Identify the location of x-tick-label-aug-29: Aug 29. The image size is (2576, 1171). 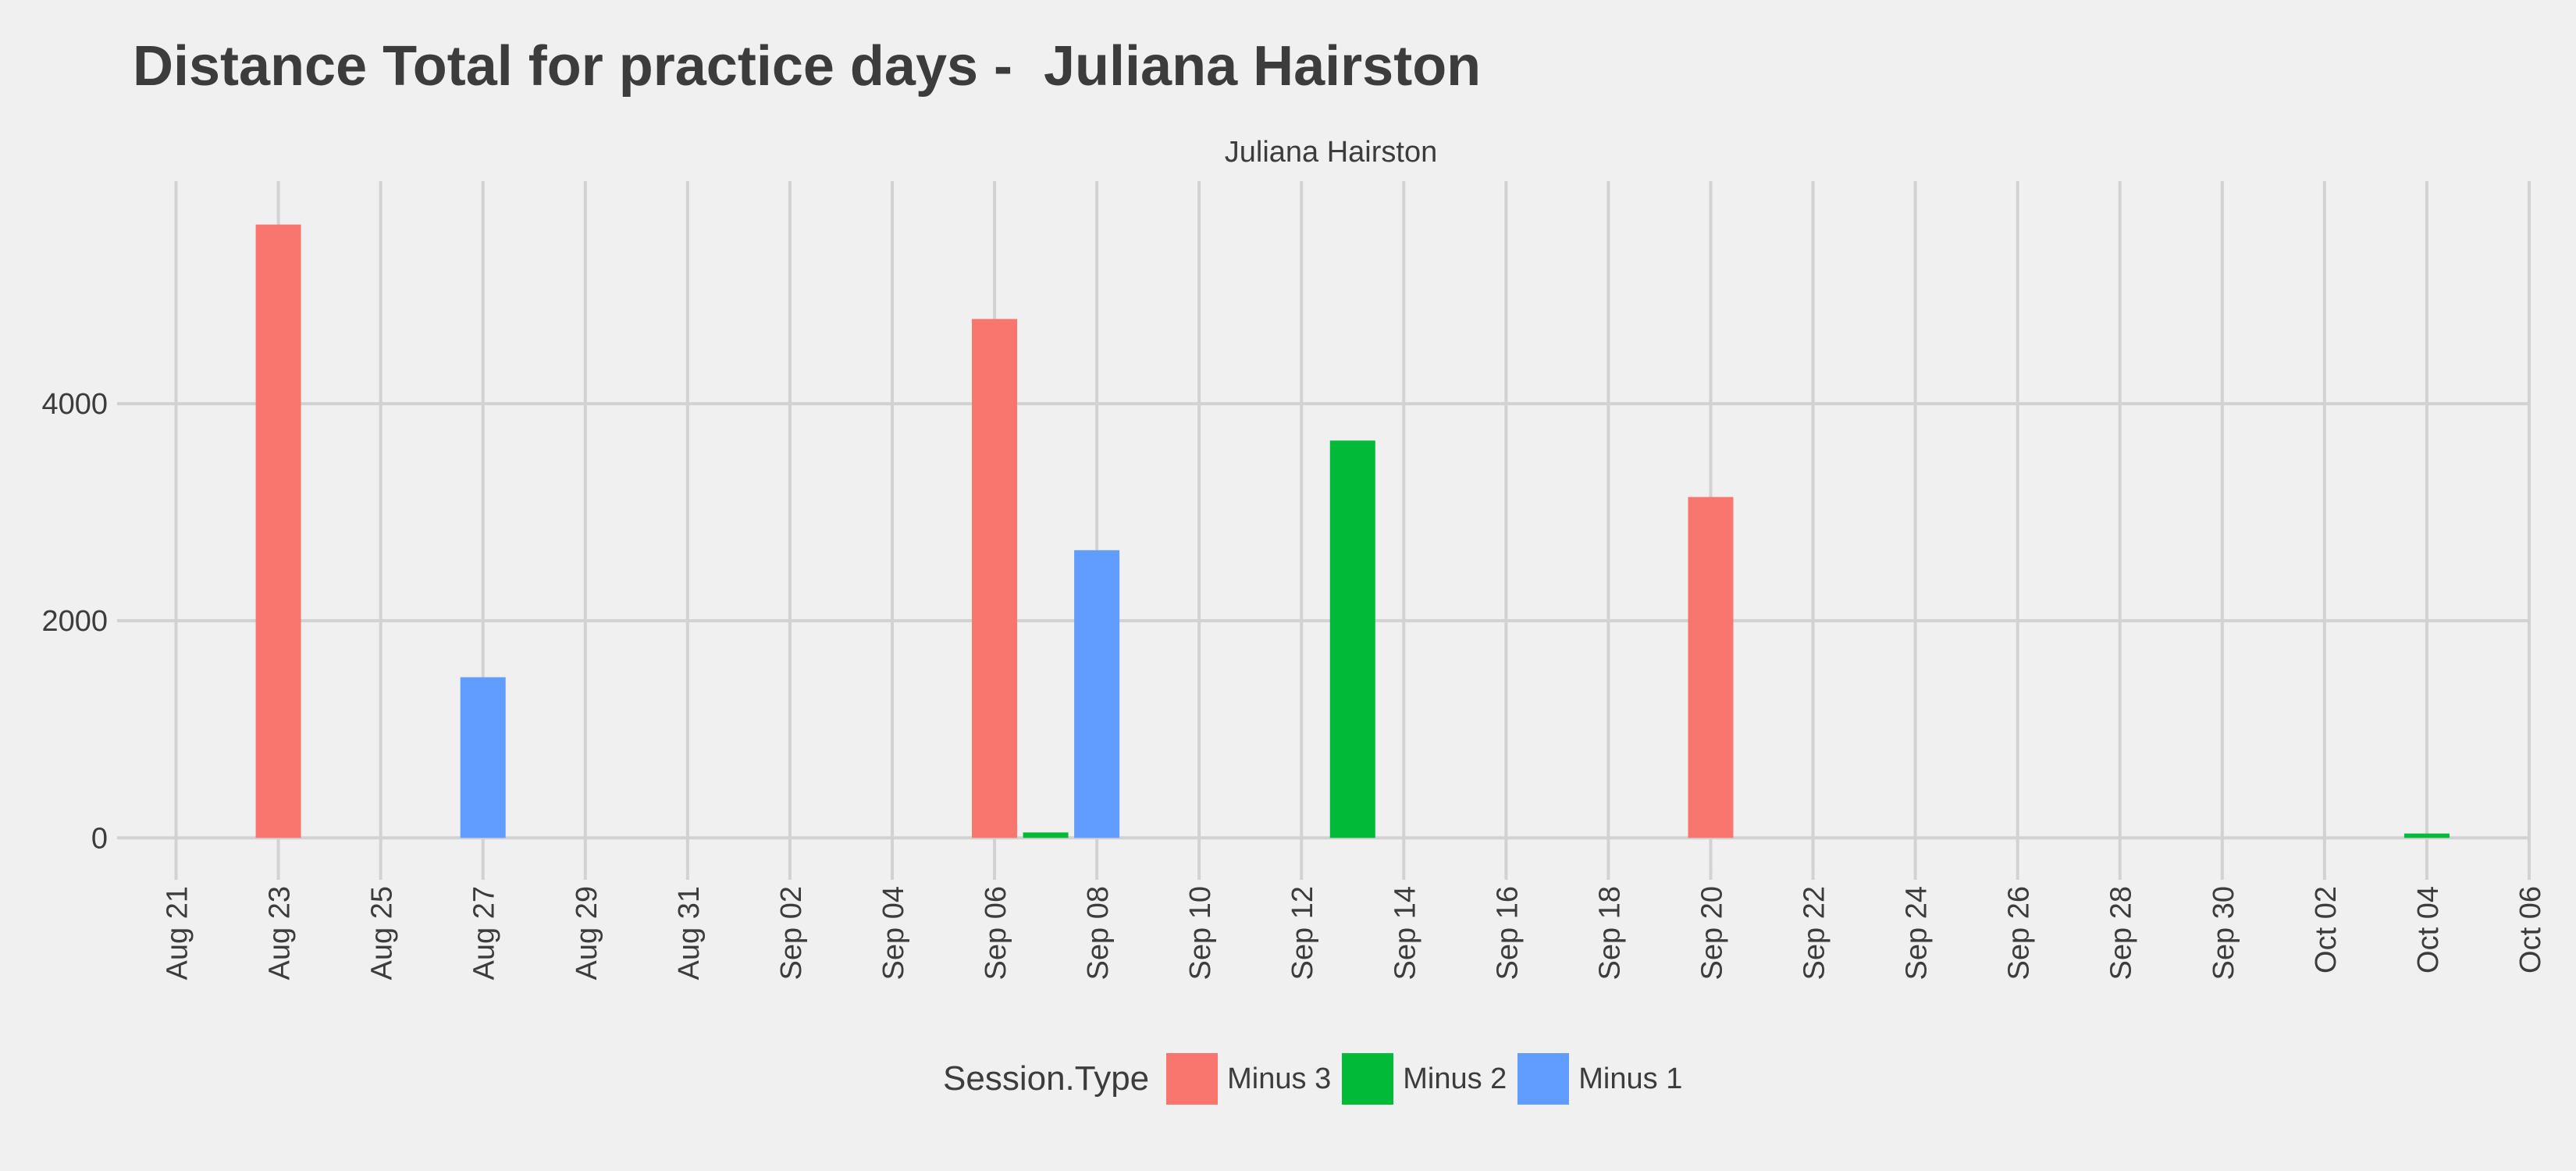
(587, 933).